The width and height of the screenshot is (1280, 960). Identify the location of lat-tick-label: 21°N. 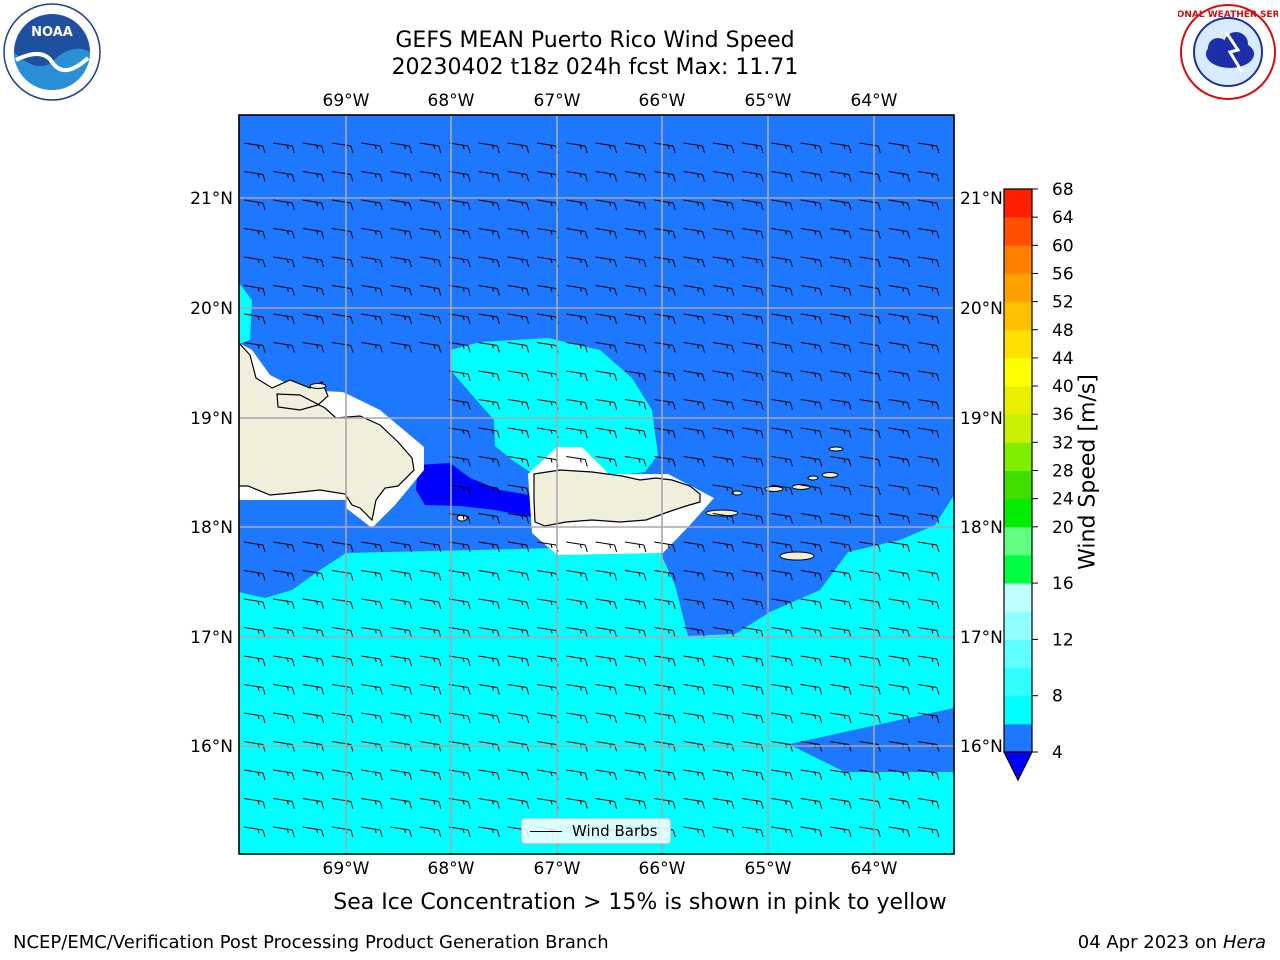
(981, 199).